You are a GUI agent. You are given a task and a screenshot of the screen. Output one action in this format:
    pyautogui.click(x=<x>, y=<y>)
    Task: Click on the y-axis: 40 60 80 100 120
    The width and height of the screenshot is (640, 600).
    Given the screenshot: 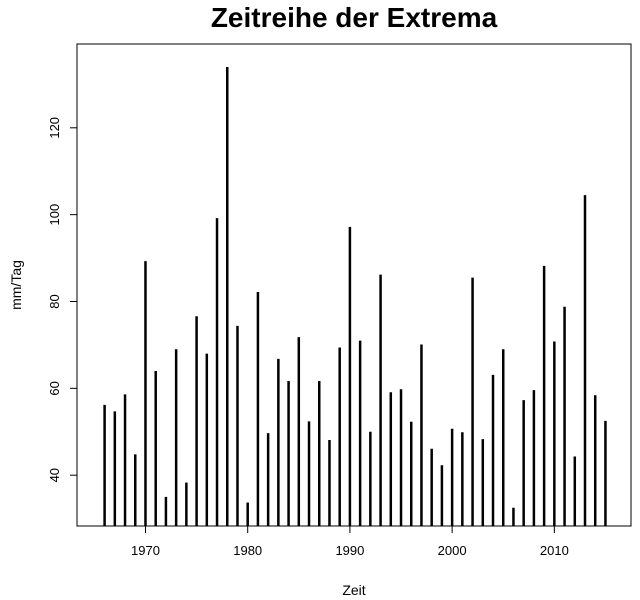 What is the action you would take?
    pyautogui.click(x=62, y=299)
    